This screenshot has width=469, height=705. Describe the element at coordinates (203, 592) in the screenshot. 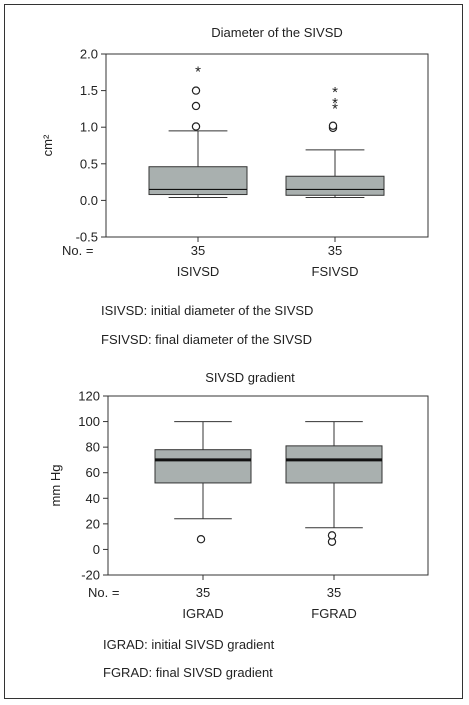

I see `chart2-count-igrad: 35` at that location.